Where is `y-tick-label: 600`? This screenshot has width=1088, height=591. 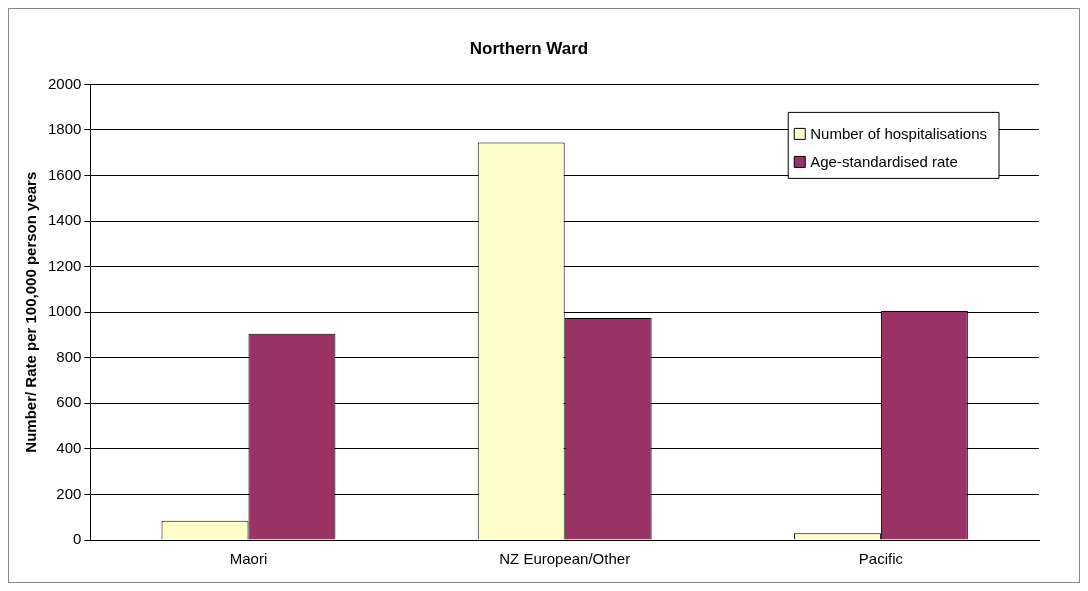
y-tick-label: 600 is located at coordinates (69, 402).